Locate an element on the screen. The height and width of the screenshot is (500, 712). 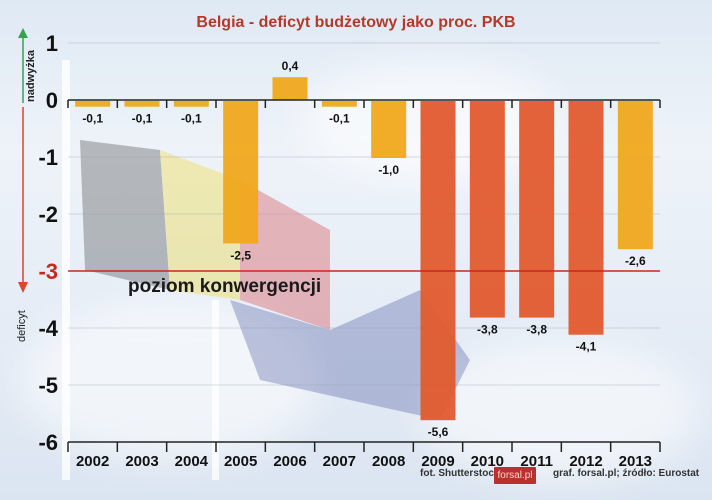
bar-2010 is located at coordinates (487, 209).